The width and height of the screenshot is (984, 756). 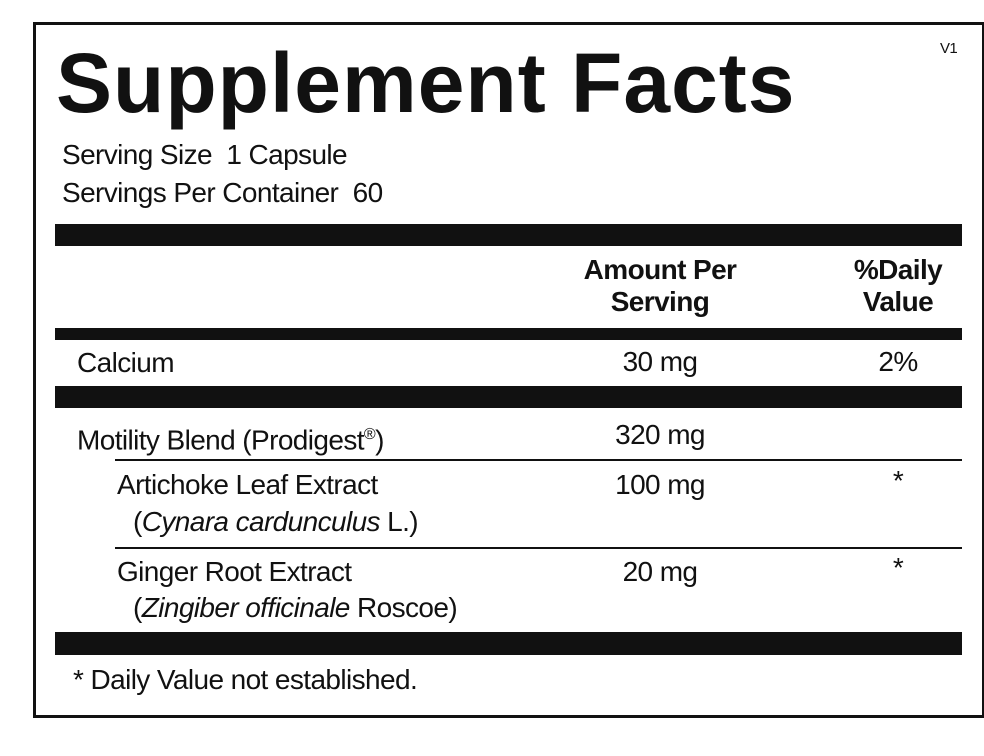 I want to click on row-name: Motility Blend (Prodigest®), so click(x=230, y=437).